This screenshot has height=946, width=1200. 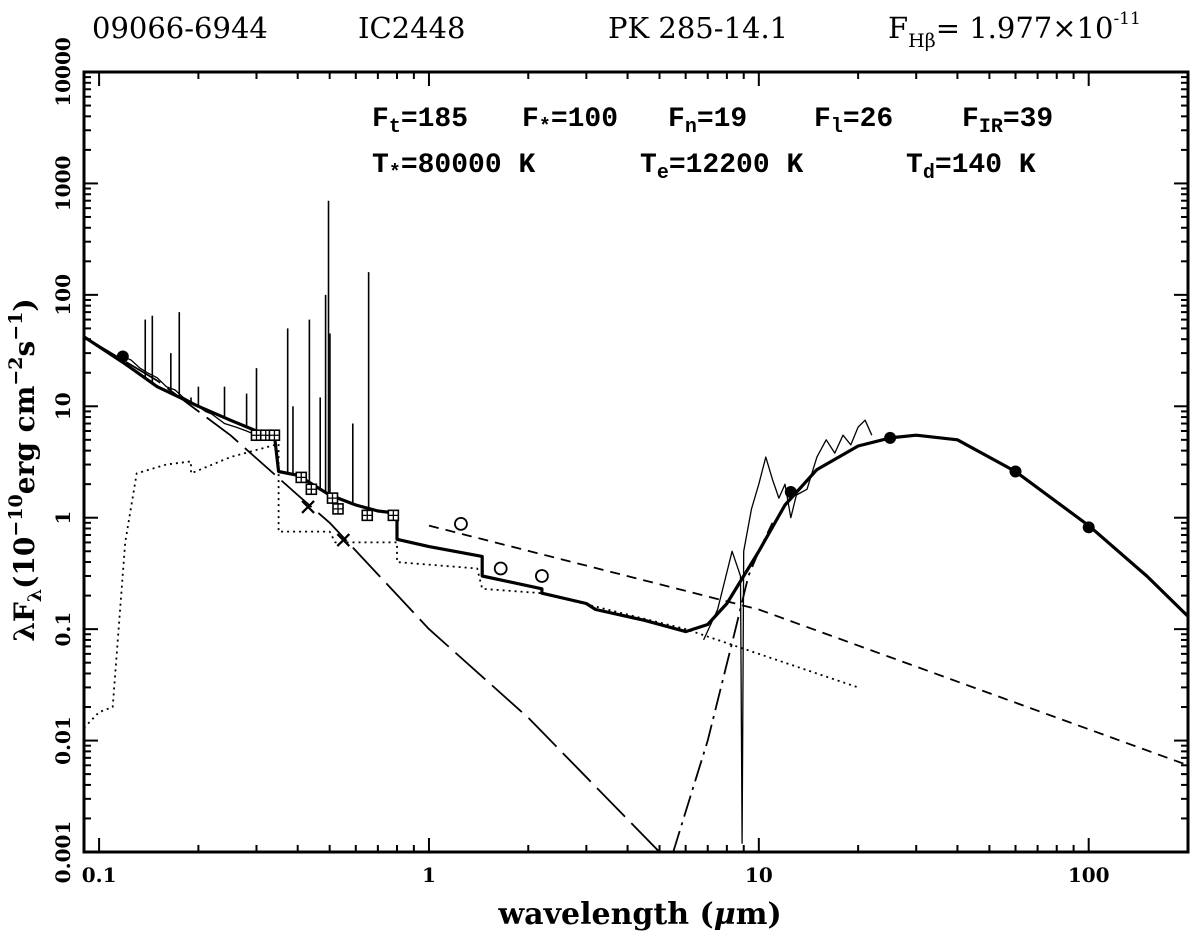 What do you see at coordinates (25, 469) in the screenshot?
I see `y-axis-label: λFλ(10−10erg cm−2s−1)` at bounding box center [25, 469].